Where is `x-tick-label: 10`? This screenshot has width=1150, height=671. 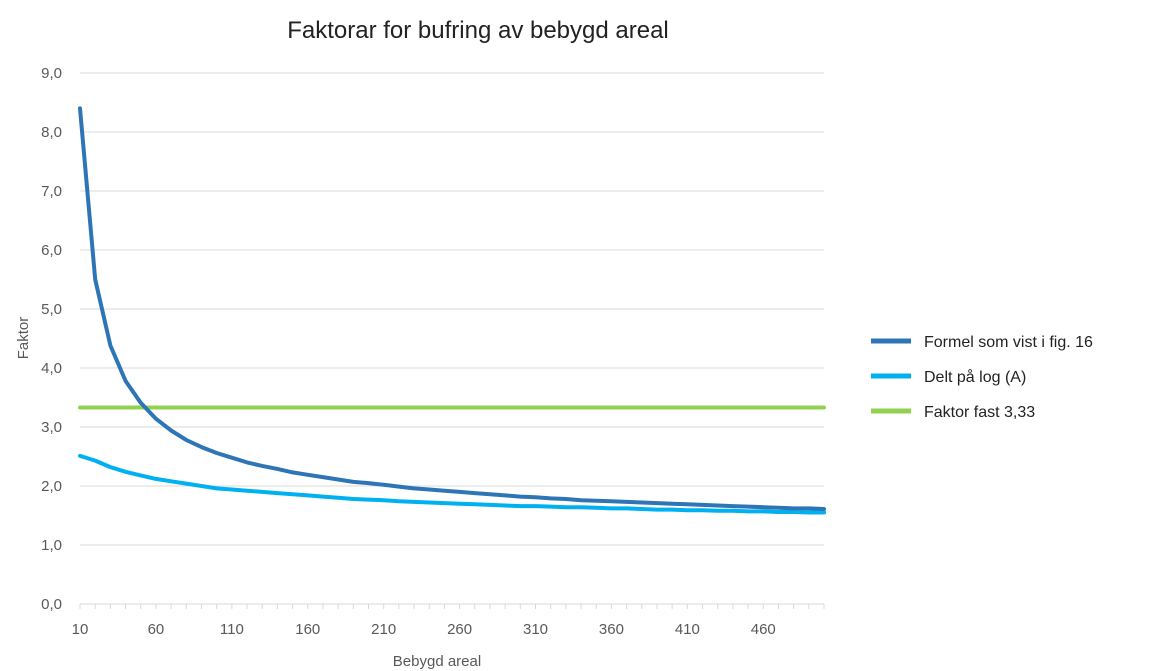
x-tick-label: 10 is located at coordinates (80, 629).